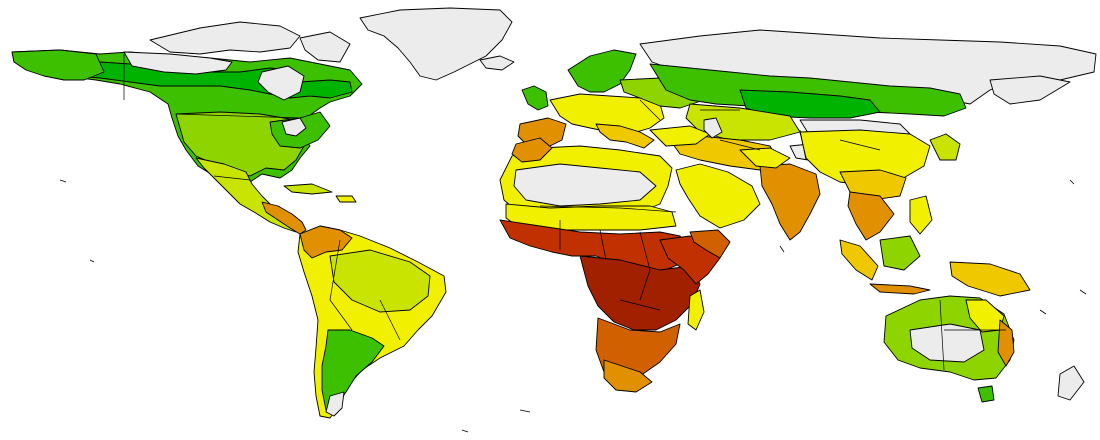 This screenshot has width=1100, height=440. I want to click on australia-region, so click(984, 349).